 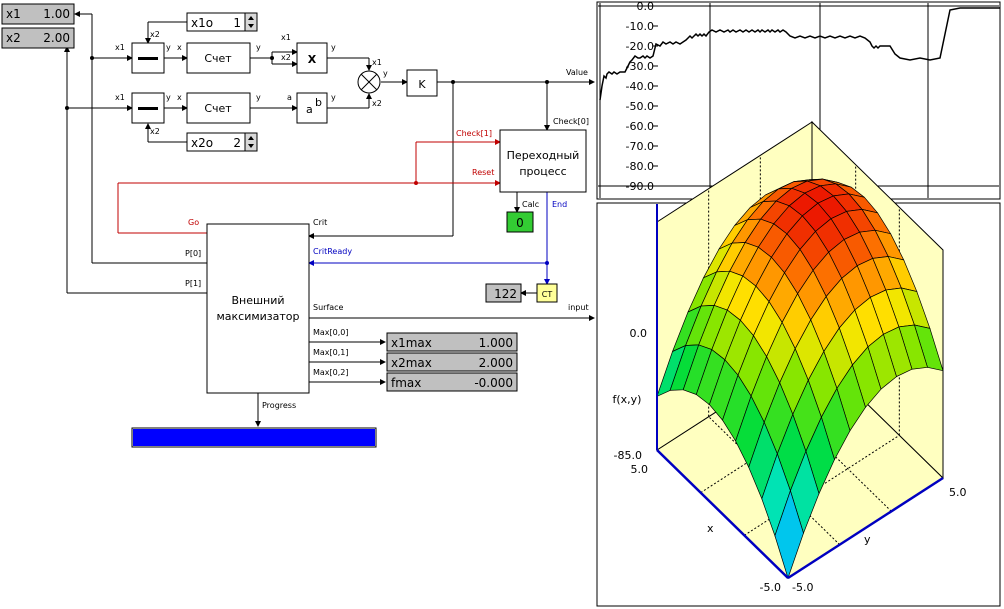 What do you see at coordinates (222, 22) in the screenshot?
I see `spinner-x1o: x1o 1` at bounding box center [222, 22].